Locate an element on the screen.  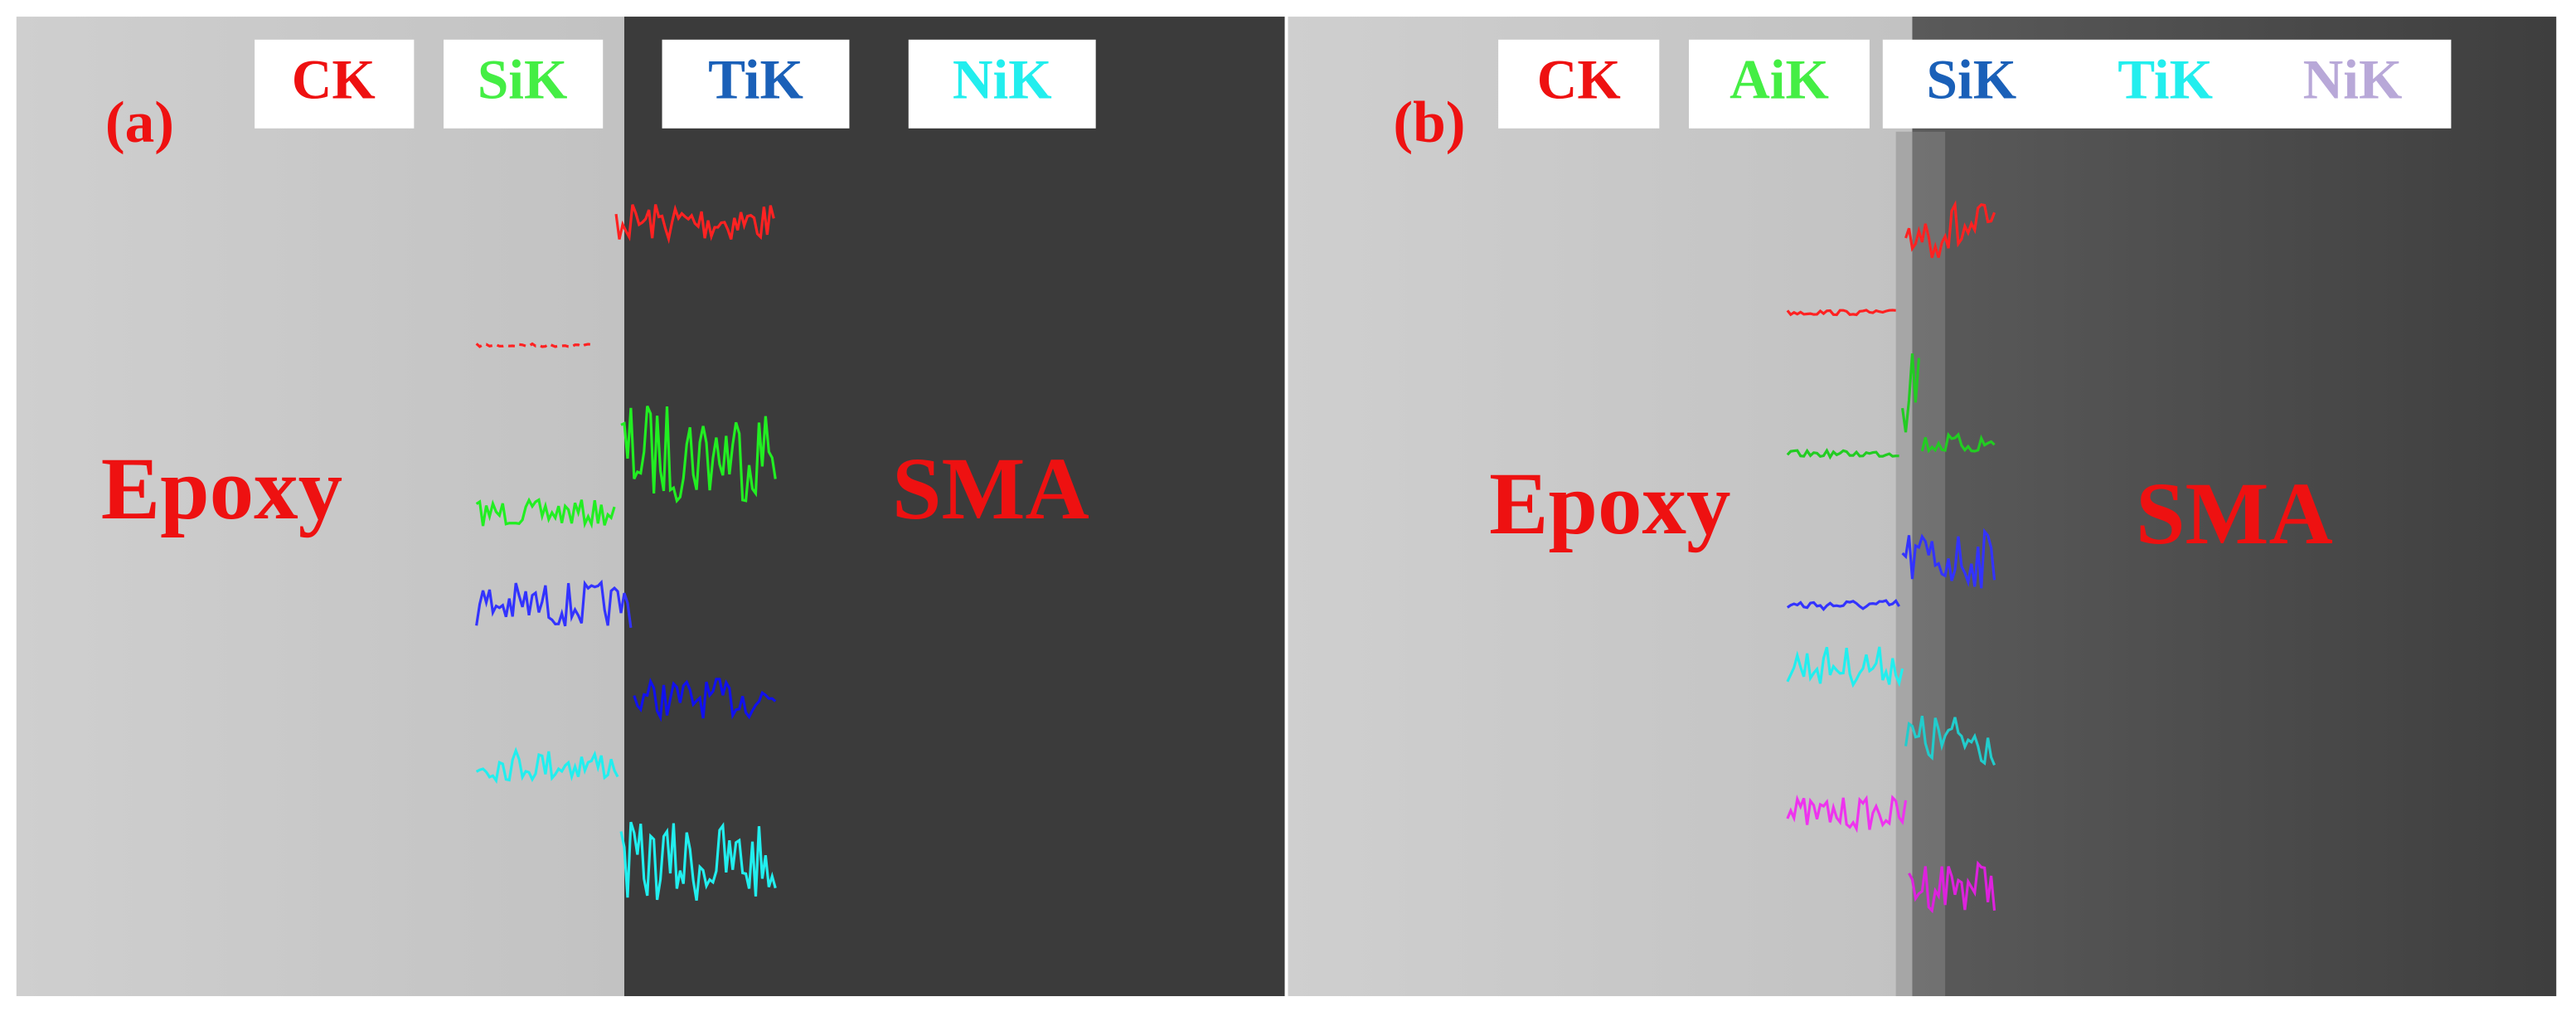
panel-label: (b) is located at coordinates (1429, 122).